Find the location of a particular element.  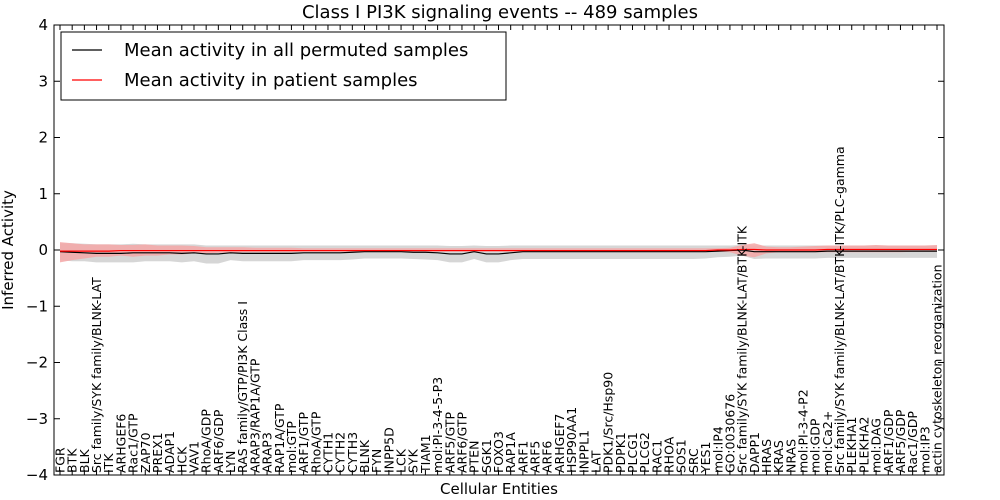

x-tick-label: ARHGEF7 is located at coordinates (559, 443).